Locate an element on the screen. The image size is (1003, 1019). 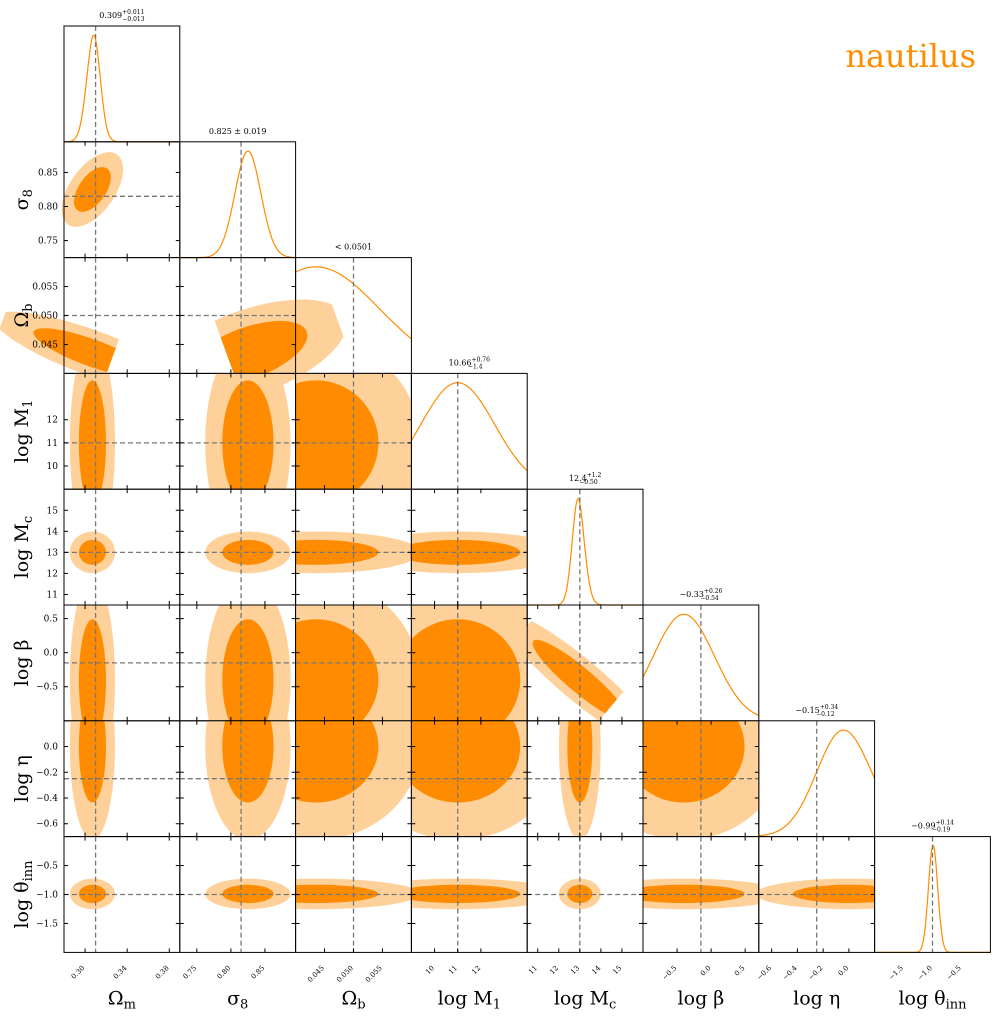
x-tick-label-beta: −0.5 is located at coordinates (670, 973).